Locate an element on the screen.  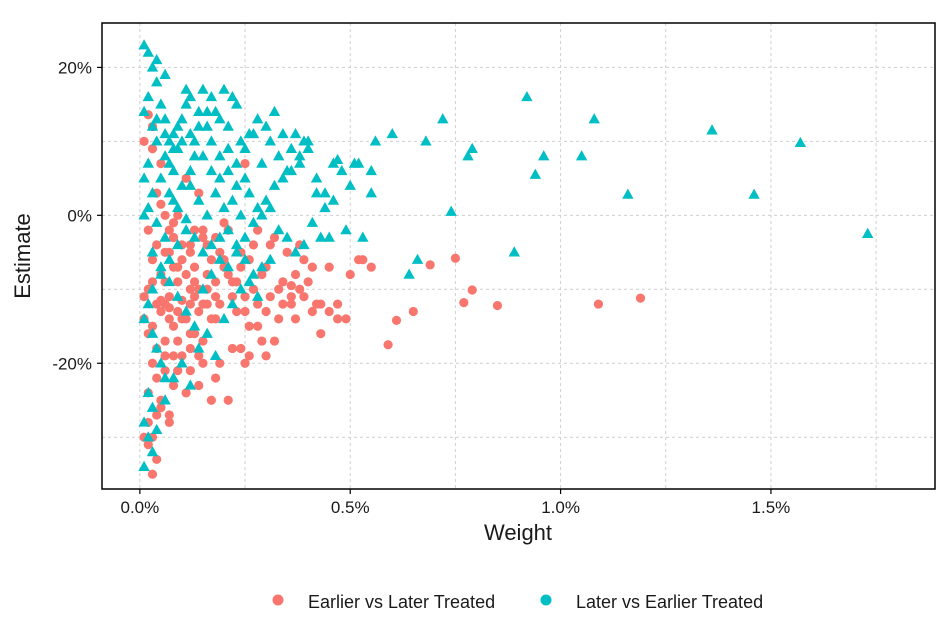
y-axis-label: Estimate is located at coordinates (22, 256).